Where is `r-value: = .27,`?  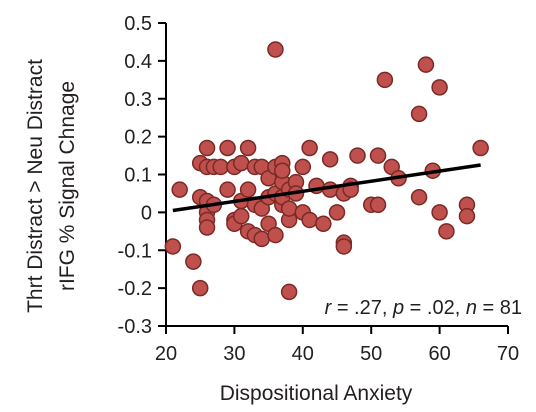 r-value: = .27, is located at coordinates (362, 308).